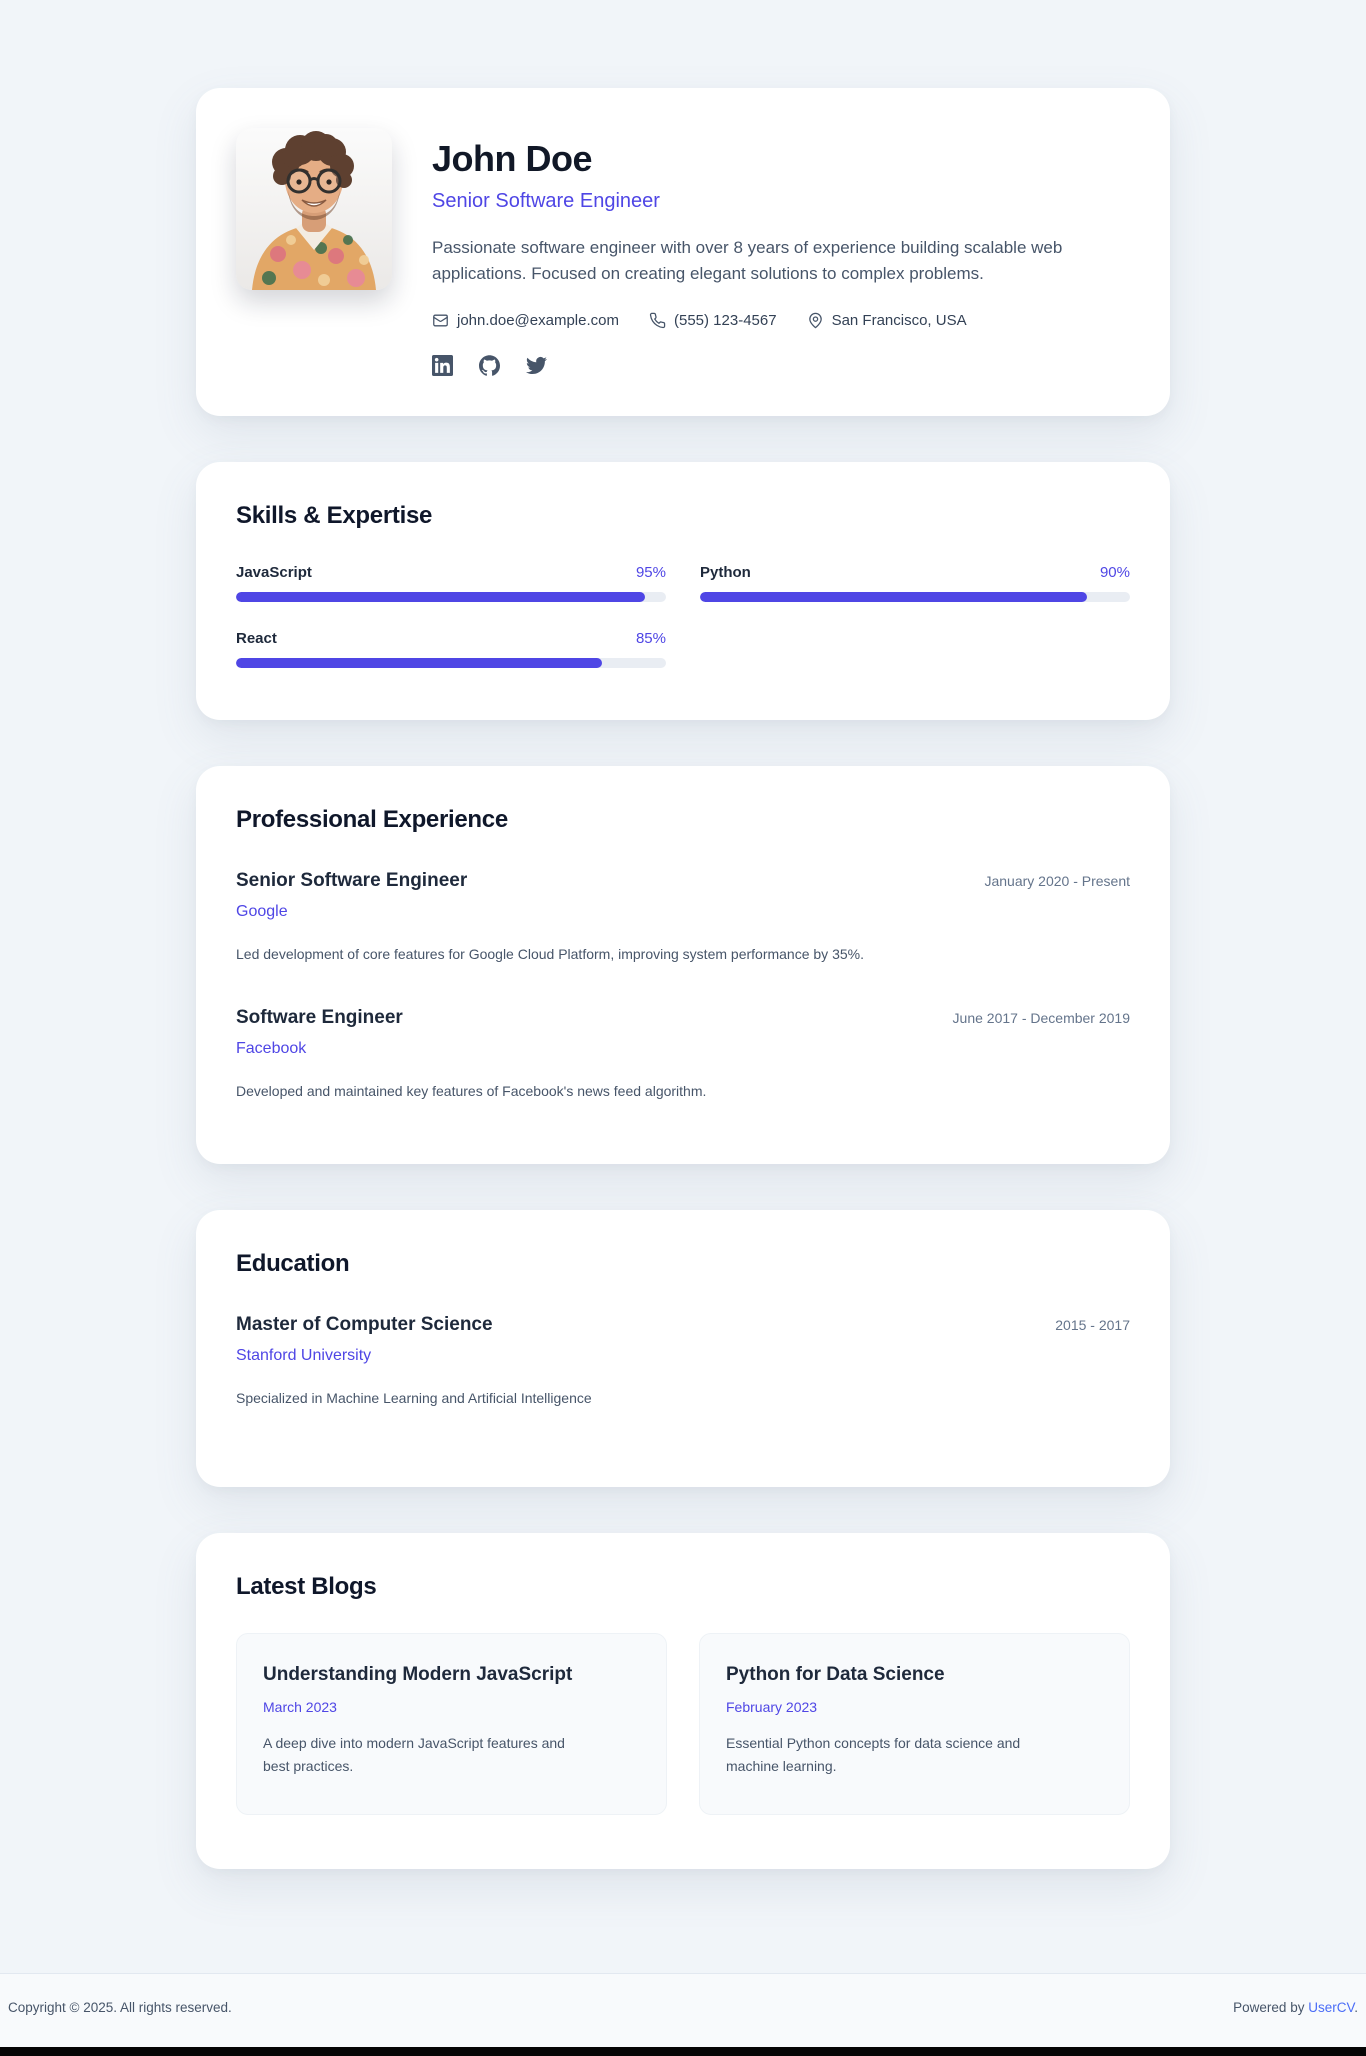 The image size is (1366, 2056). Describe the element at coordinates (650, 572) in the screenshot. I see `skill-percent: 95%` at that location.